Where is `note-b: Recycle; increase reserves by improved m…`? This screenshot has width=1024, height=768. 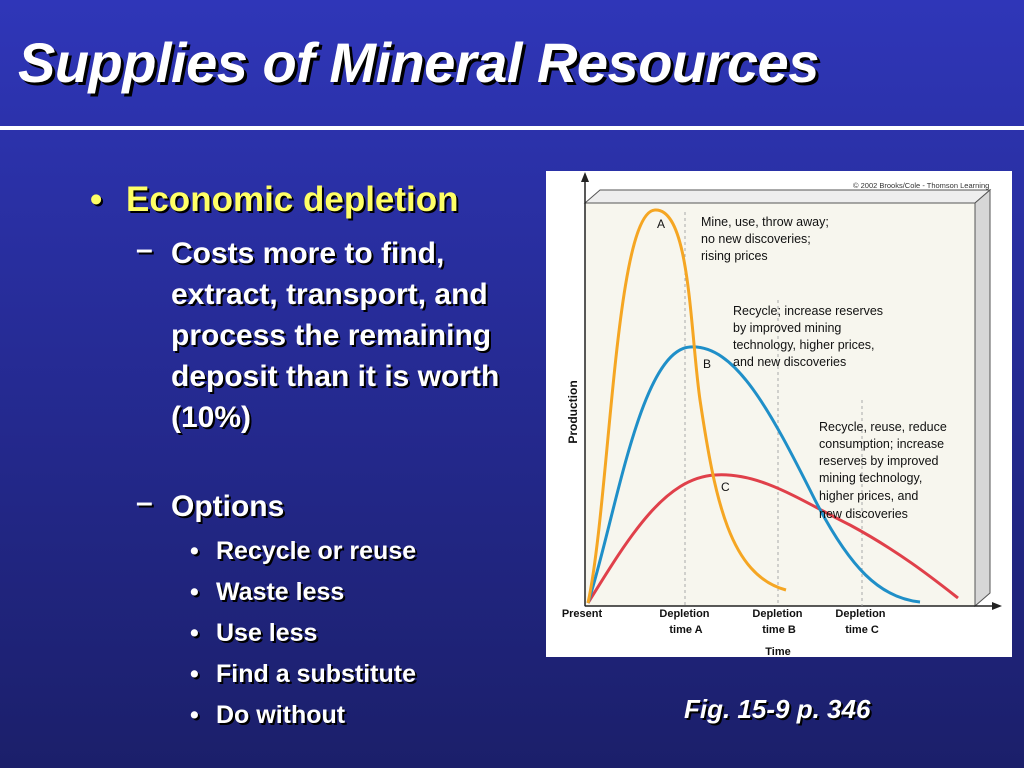
note-b: Recycle; increase reserves by improved m… is located at coordinates (810, 336).